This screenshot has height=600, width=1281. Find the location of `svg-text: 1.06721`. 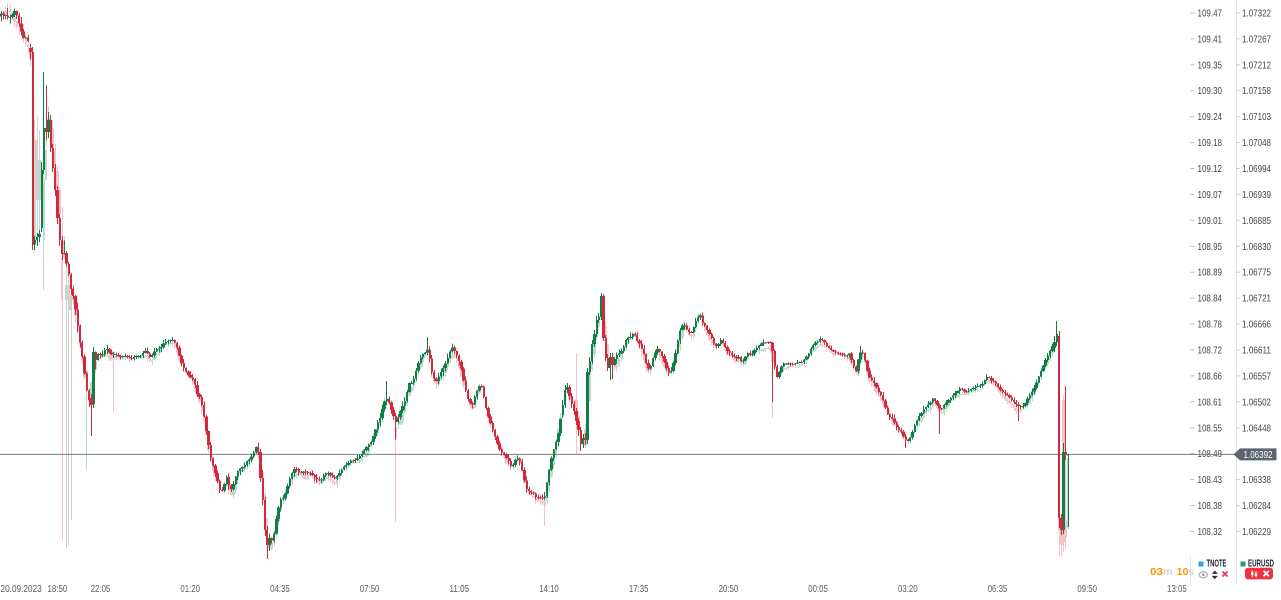

svg-text: 1.06721 is located at coordinates (1256, 299).